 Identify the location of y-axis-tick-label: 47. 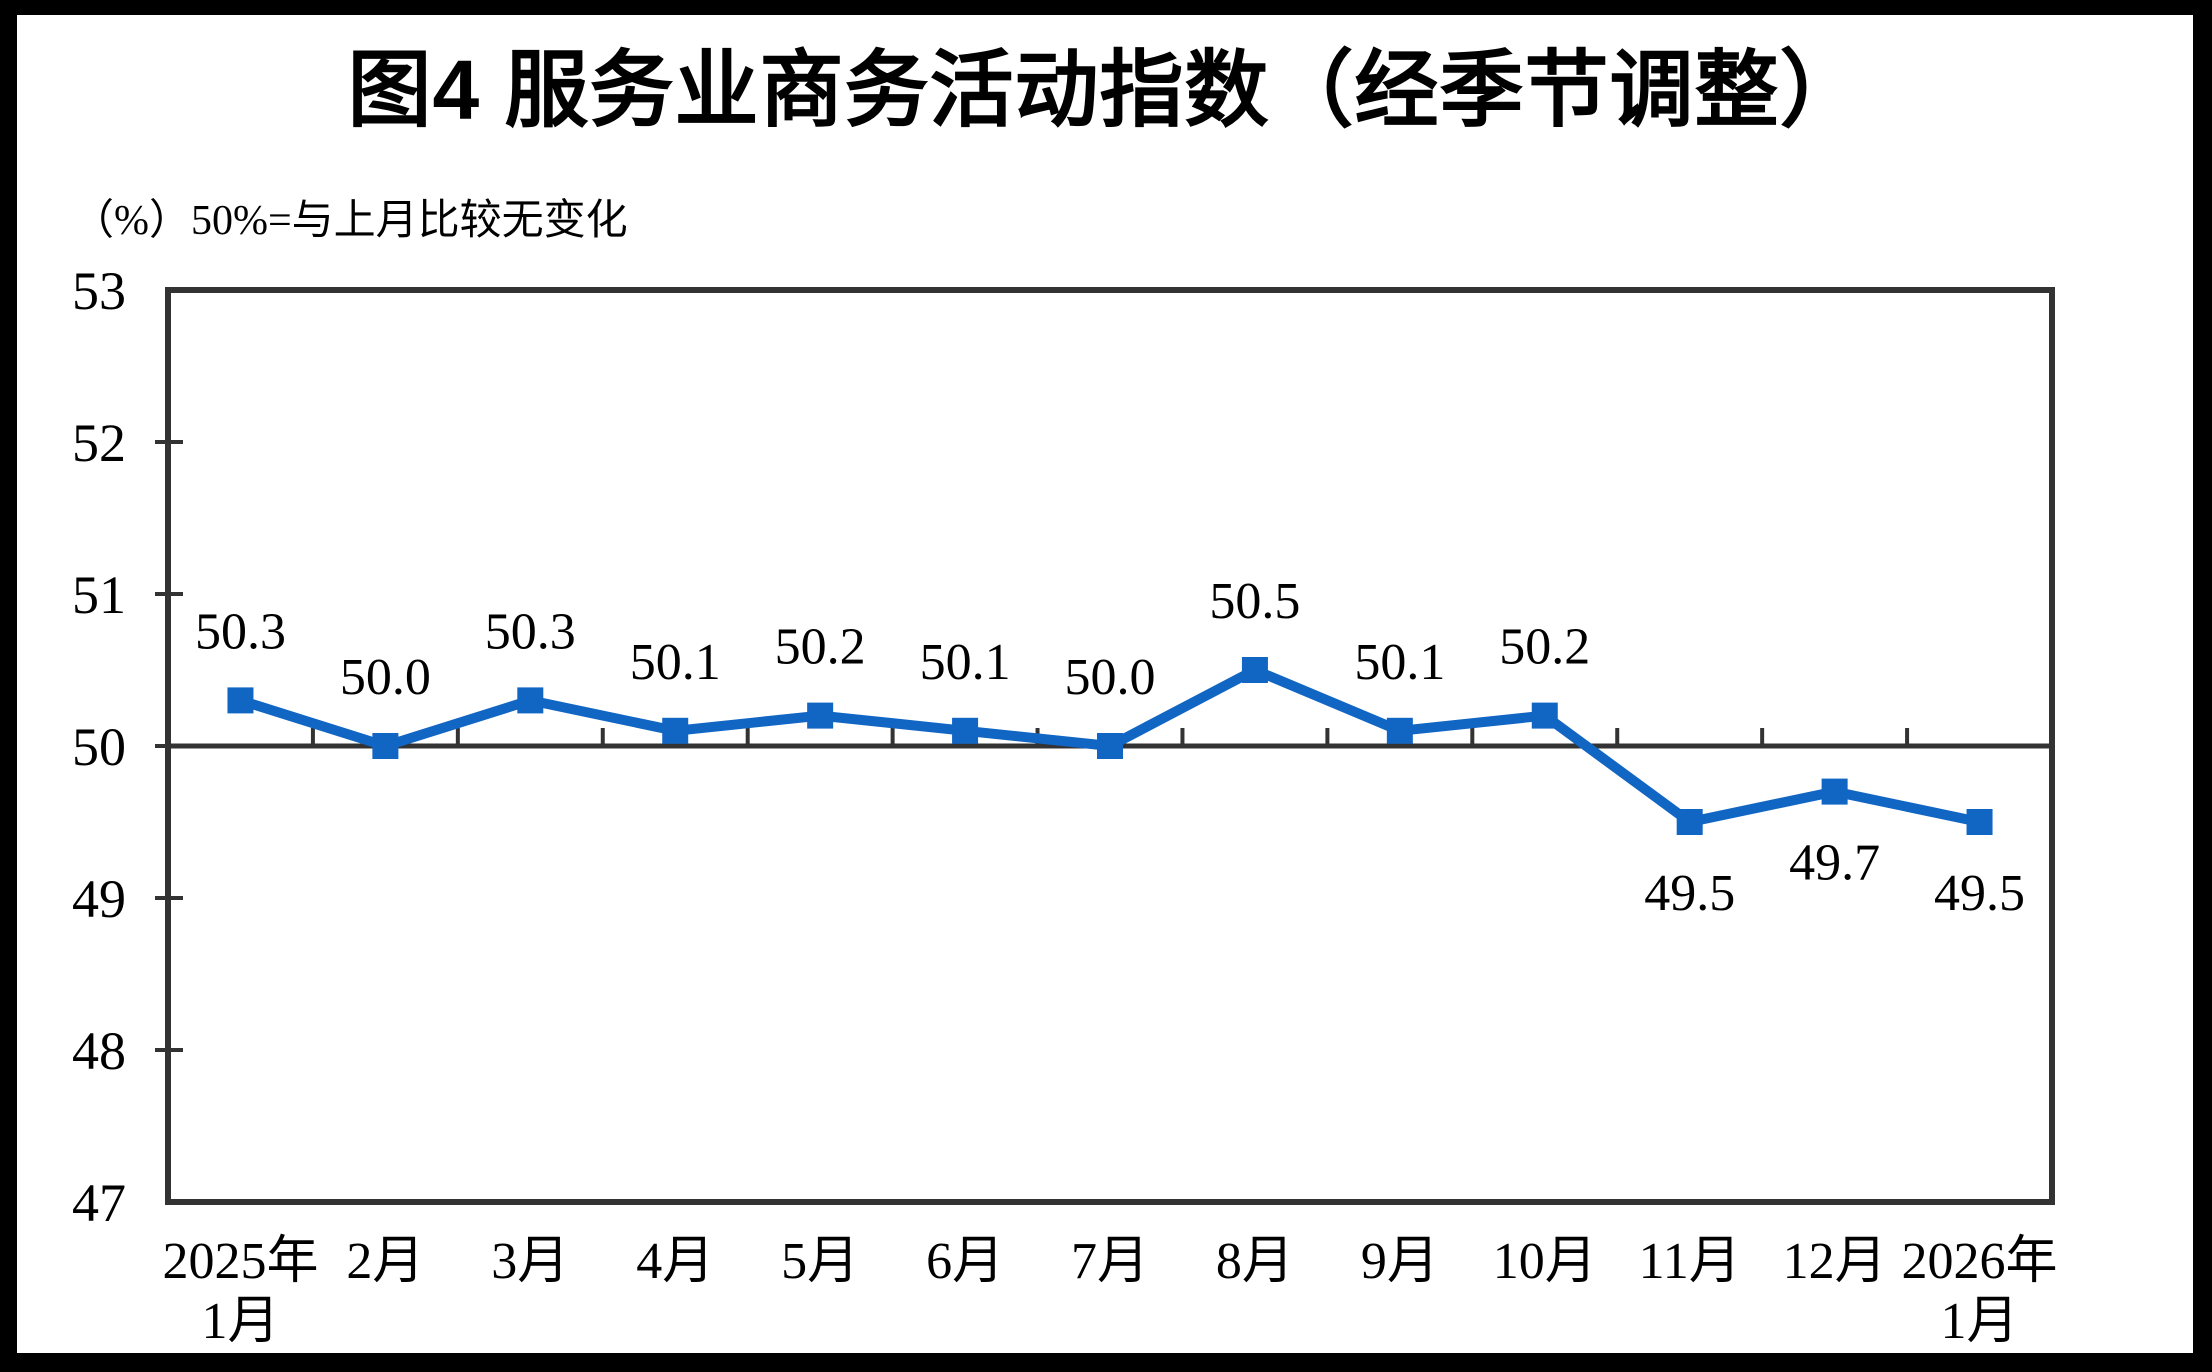
(99, 1203).